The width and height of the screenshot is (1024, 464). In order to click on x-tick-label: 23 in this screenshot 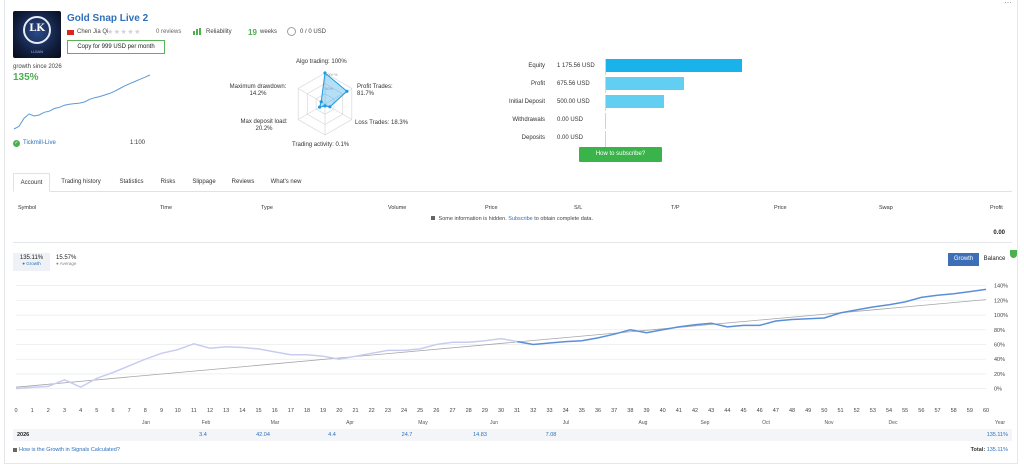, I will do `click(388, 411)`.